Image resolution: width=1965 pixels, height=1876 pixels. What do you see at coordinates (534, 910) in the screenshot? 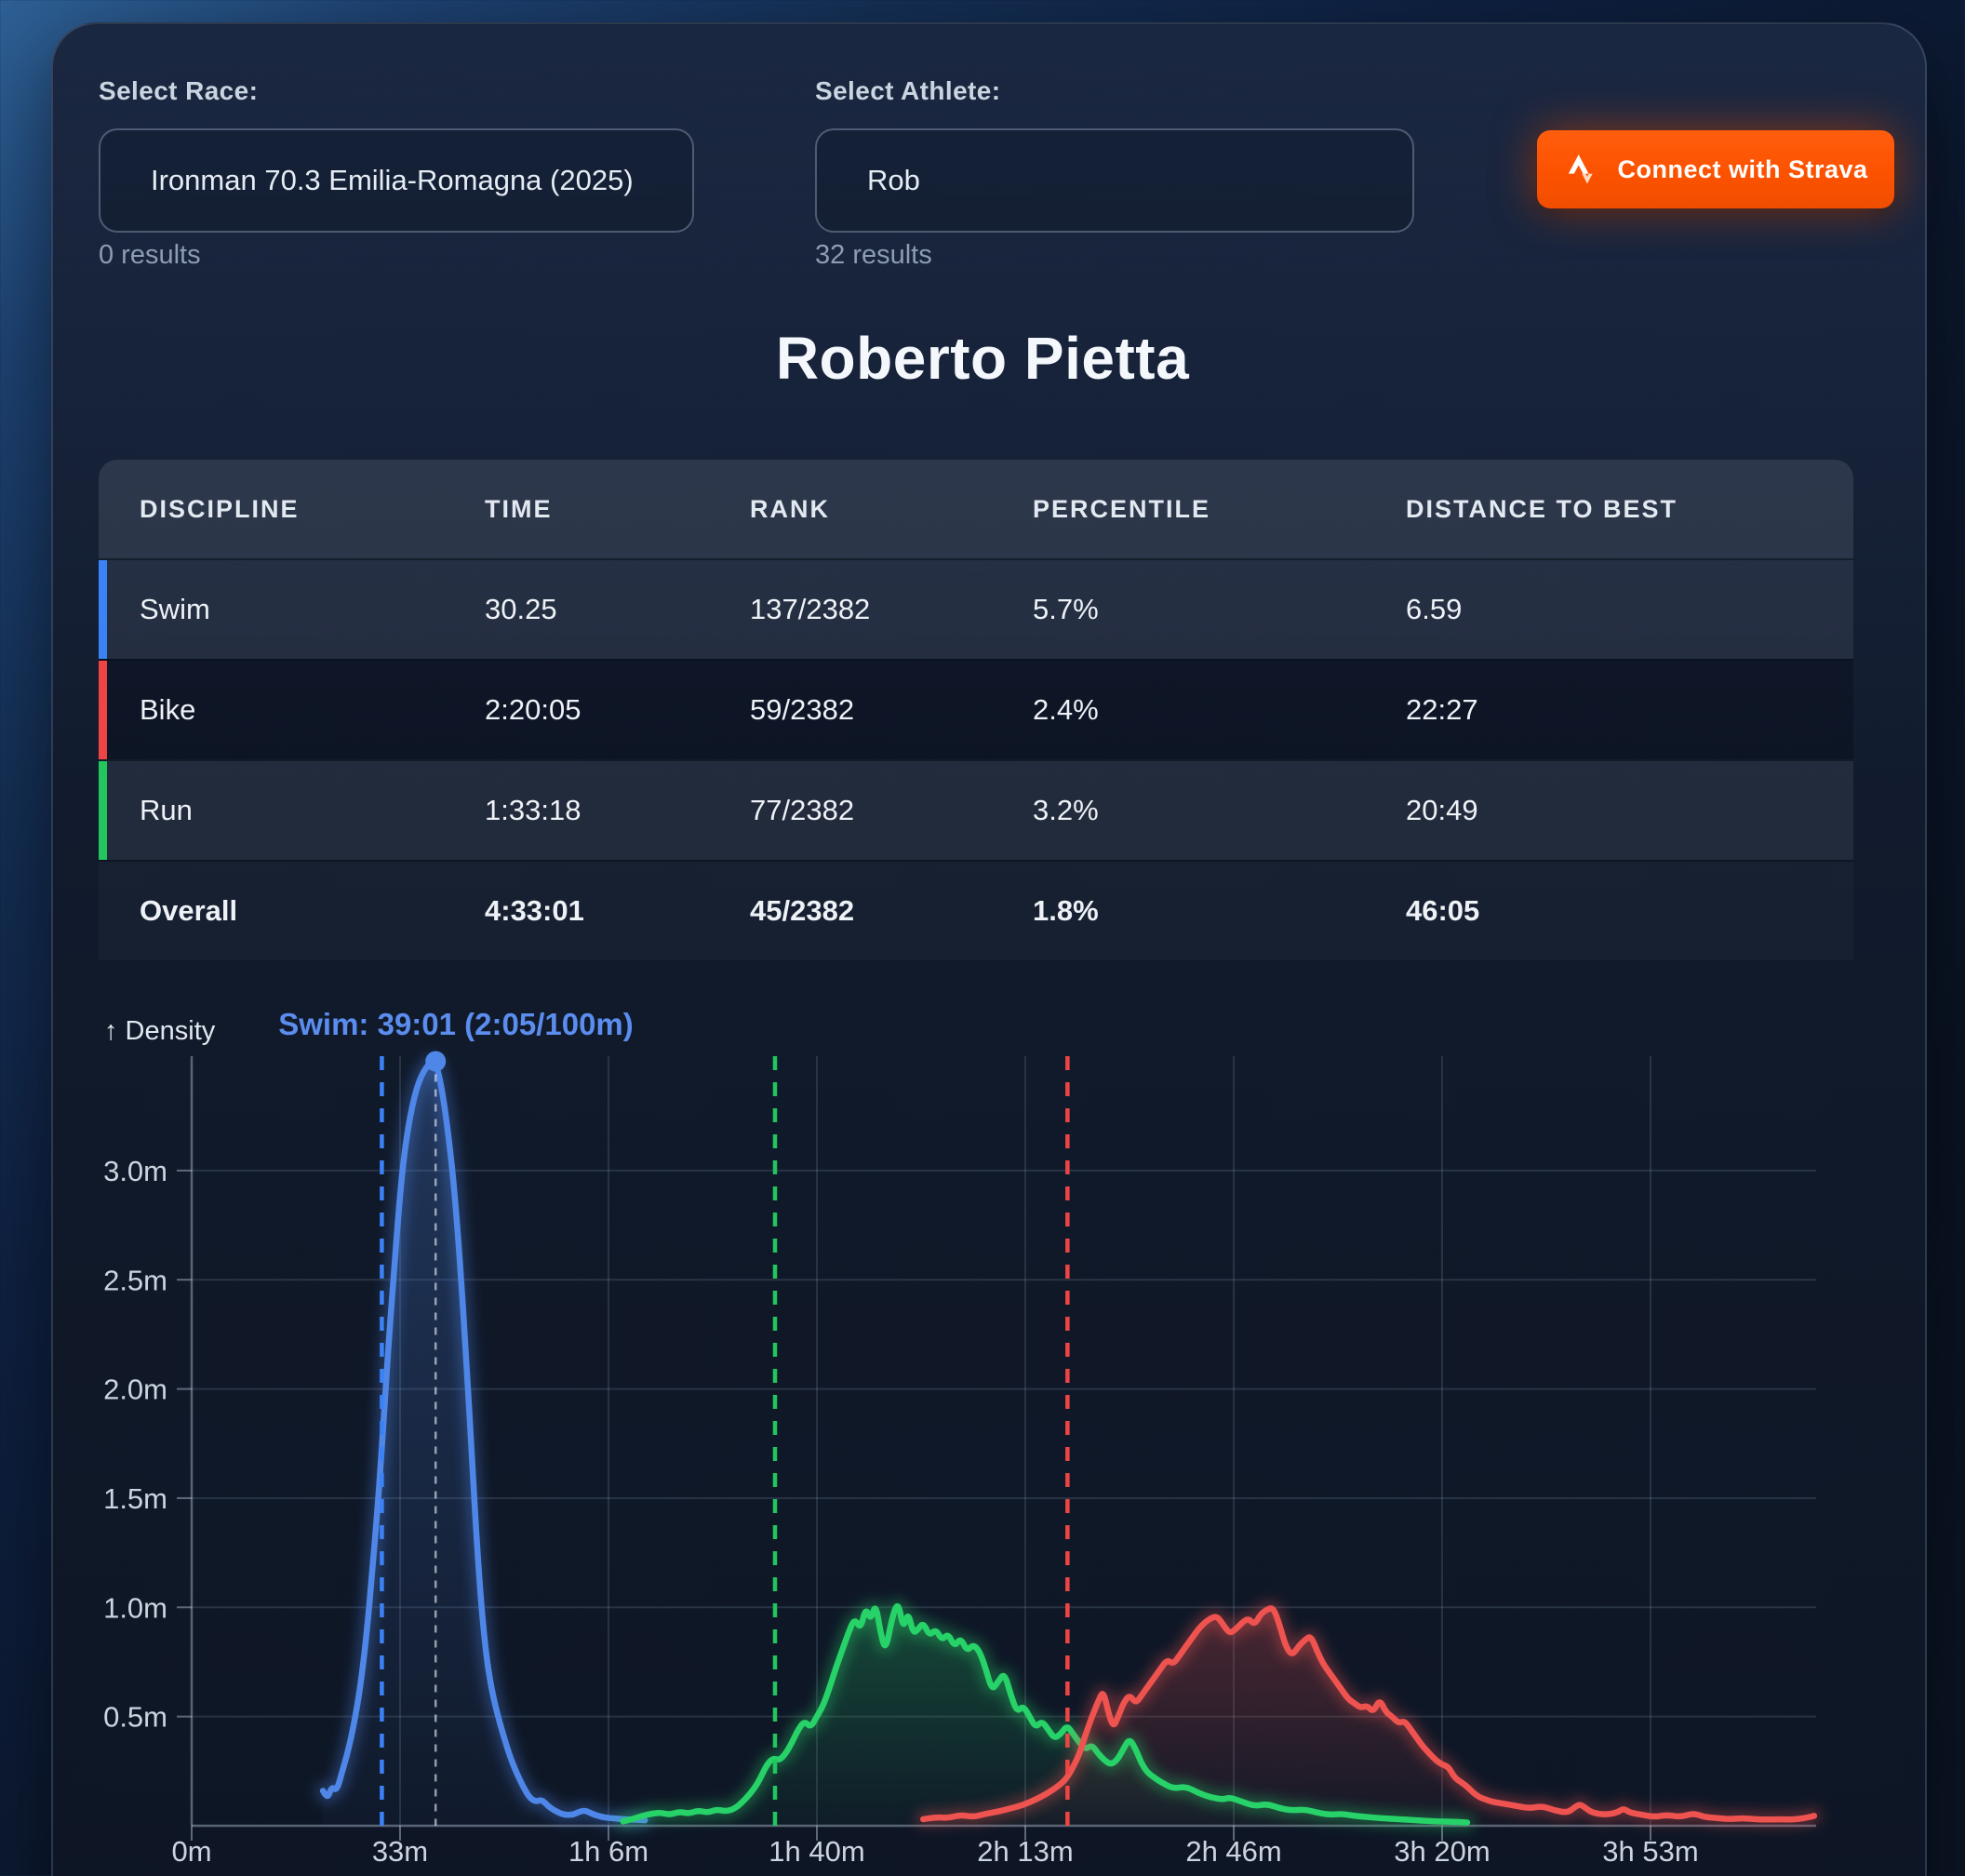
I see `cell-time: 4:33:01` at bounding box center [534, 910].